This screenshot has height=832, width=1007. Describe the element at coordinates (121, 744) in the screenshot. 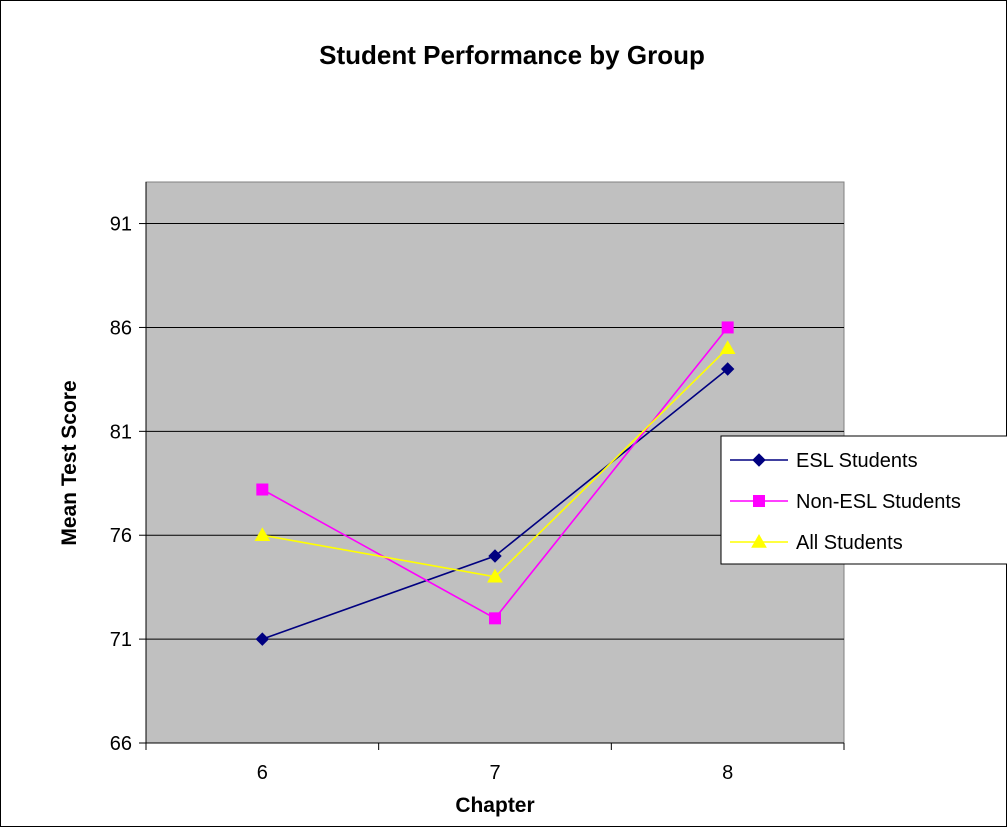

I see `y-tick-label: 66` at that location.